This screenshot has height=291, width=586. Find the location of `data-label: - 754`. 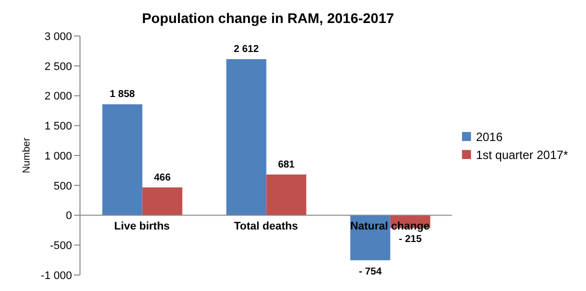

data-label: - 754 is located at coordinates (370, 272).